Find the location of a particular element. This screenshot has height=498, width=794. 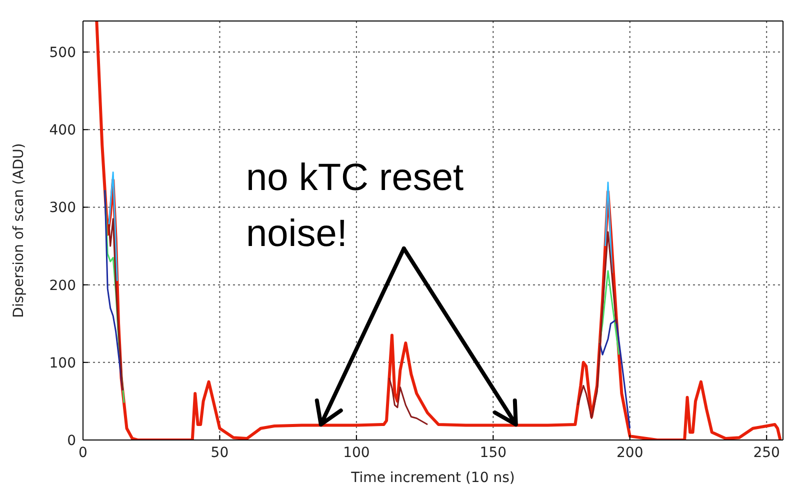

y-tick-label: 0 is located at coordinates (71, 440).